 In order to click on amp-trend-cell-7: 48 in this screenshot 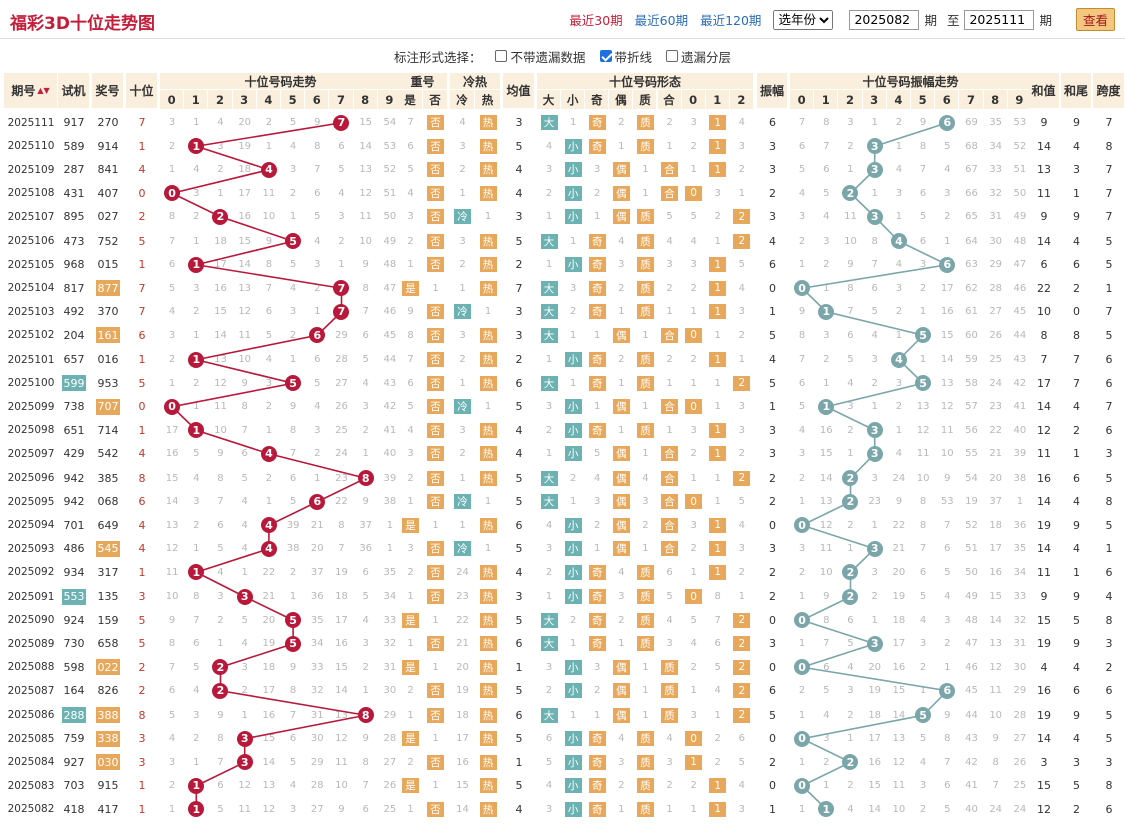, I will do `click(971, 620)`.